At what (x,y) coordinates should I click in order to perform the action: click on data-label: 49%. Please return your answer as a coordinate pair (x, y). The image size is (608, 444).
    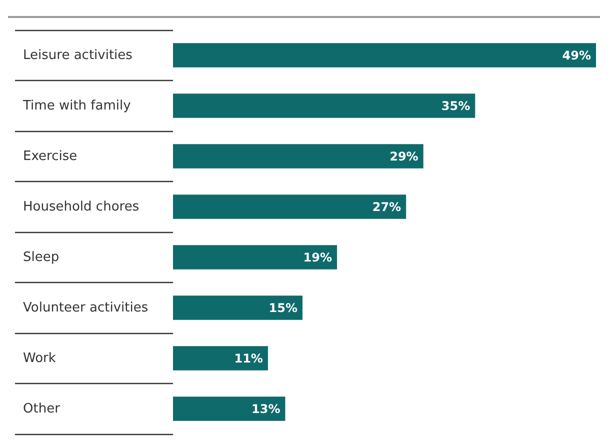
    Looking at the image, I should click on (576, 55).